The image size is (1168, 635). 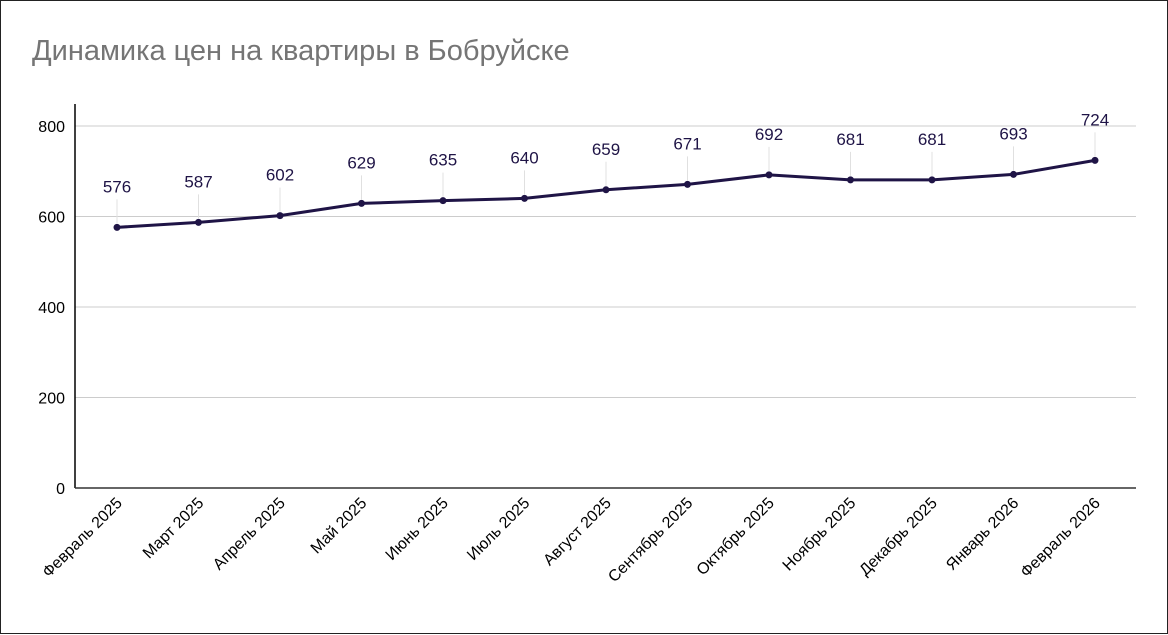 I want to click on x-tick-label: Апрель 2025, so click(x=249, y=534).